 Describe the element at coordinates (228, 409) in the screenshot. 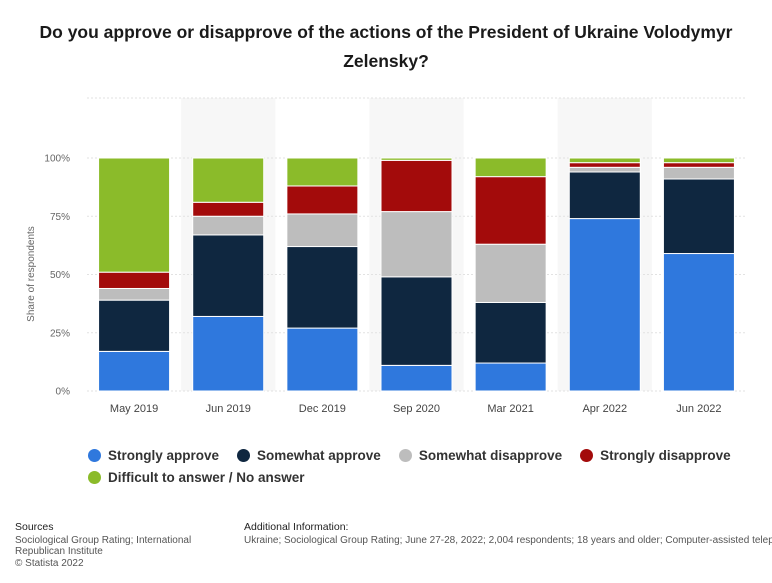

I see `x-tick-label: Jun 2019` at that location.